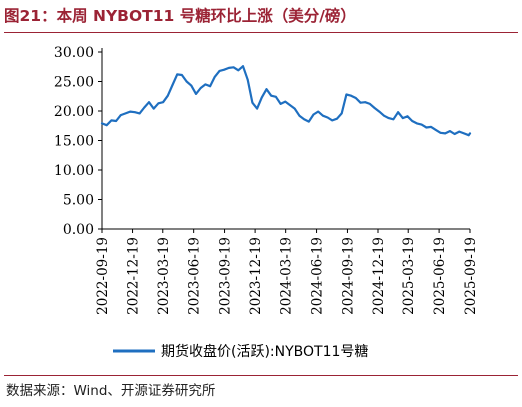 This screenshot has height=407, width=522. I want to click on x-tick-label: 2023-09-19, so click(226, 276).